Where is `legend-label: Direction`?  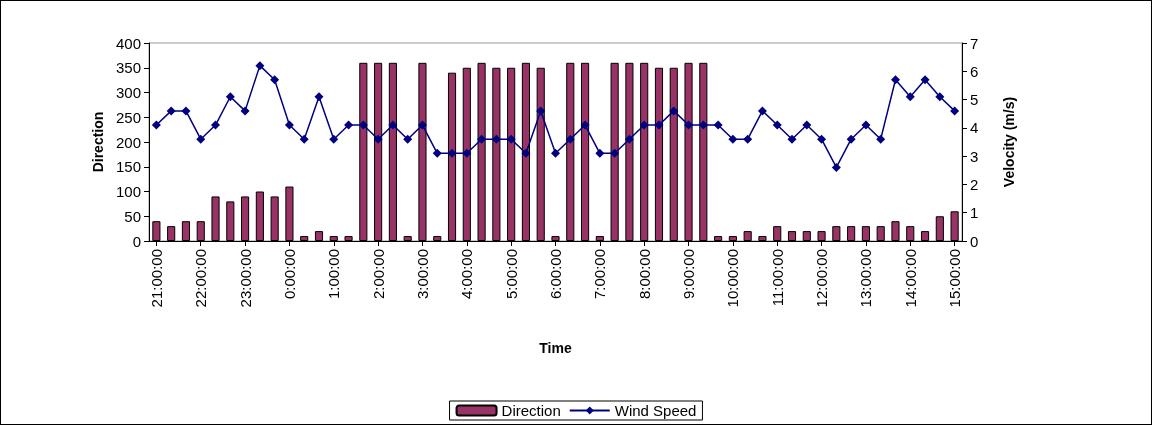 legend-label: Direction is located at coordinates (531, 410).